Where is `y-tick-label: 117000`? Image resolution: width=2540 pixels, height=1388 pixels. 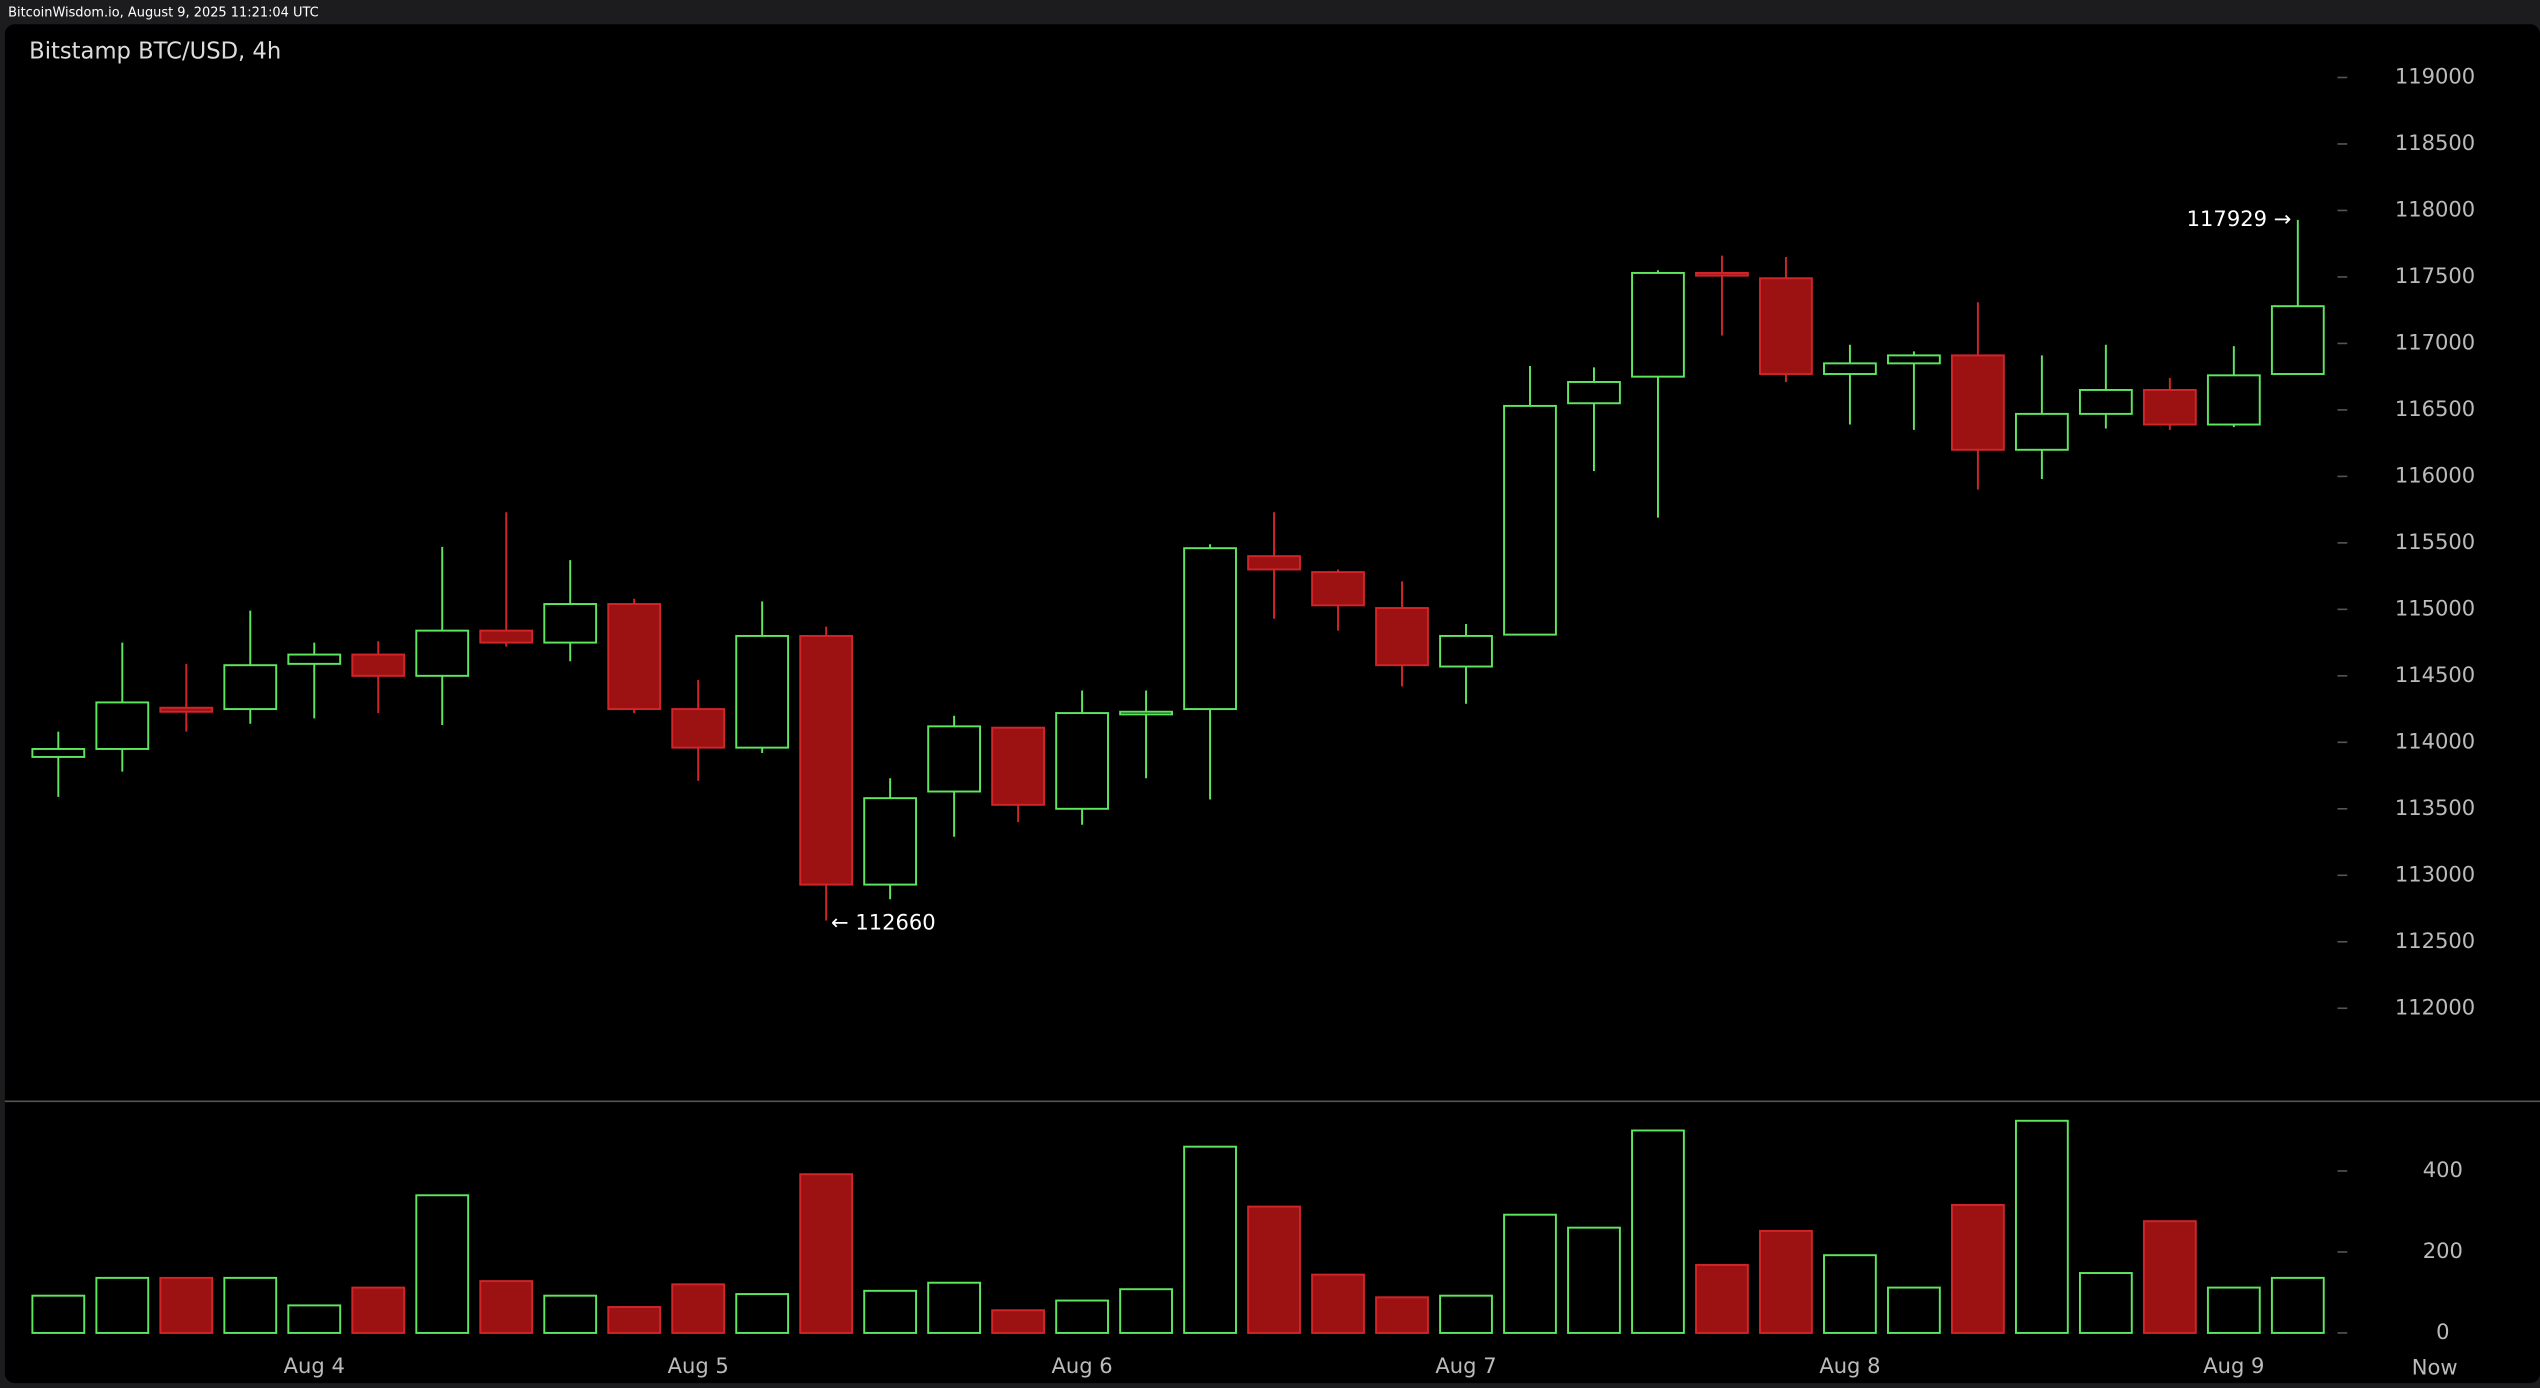 y-tick-label: 117000 is located at coordinates (2435, 341).